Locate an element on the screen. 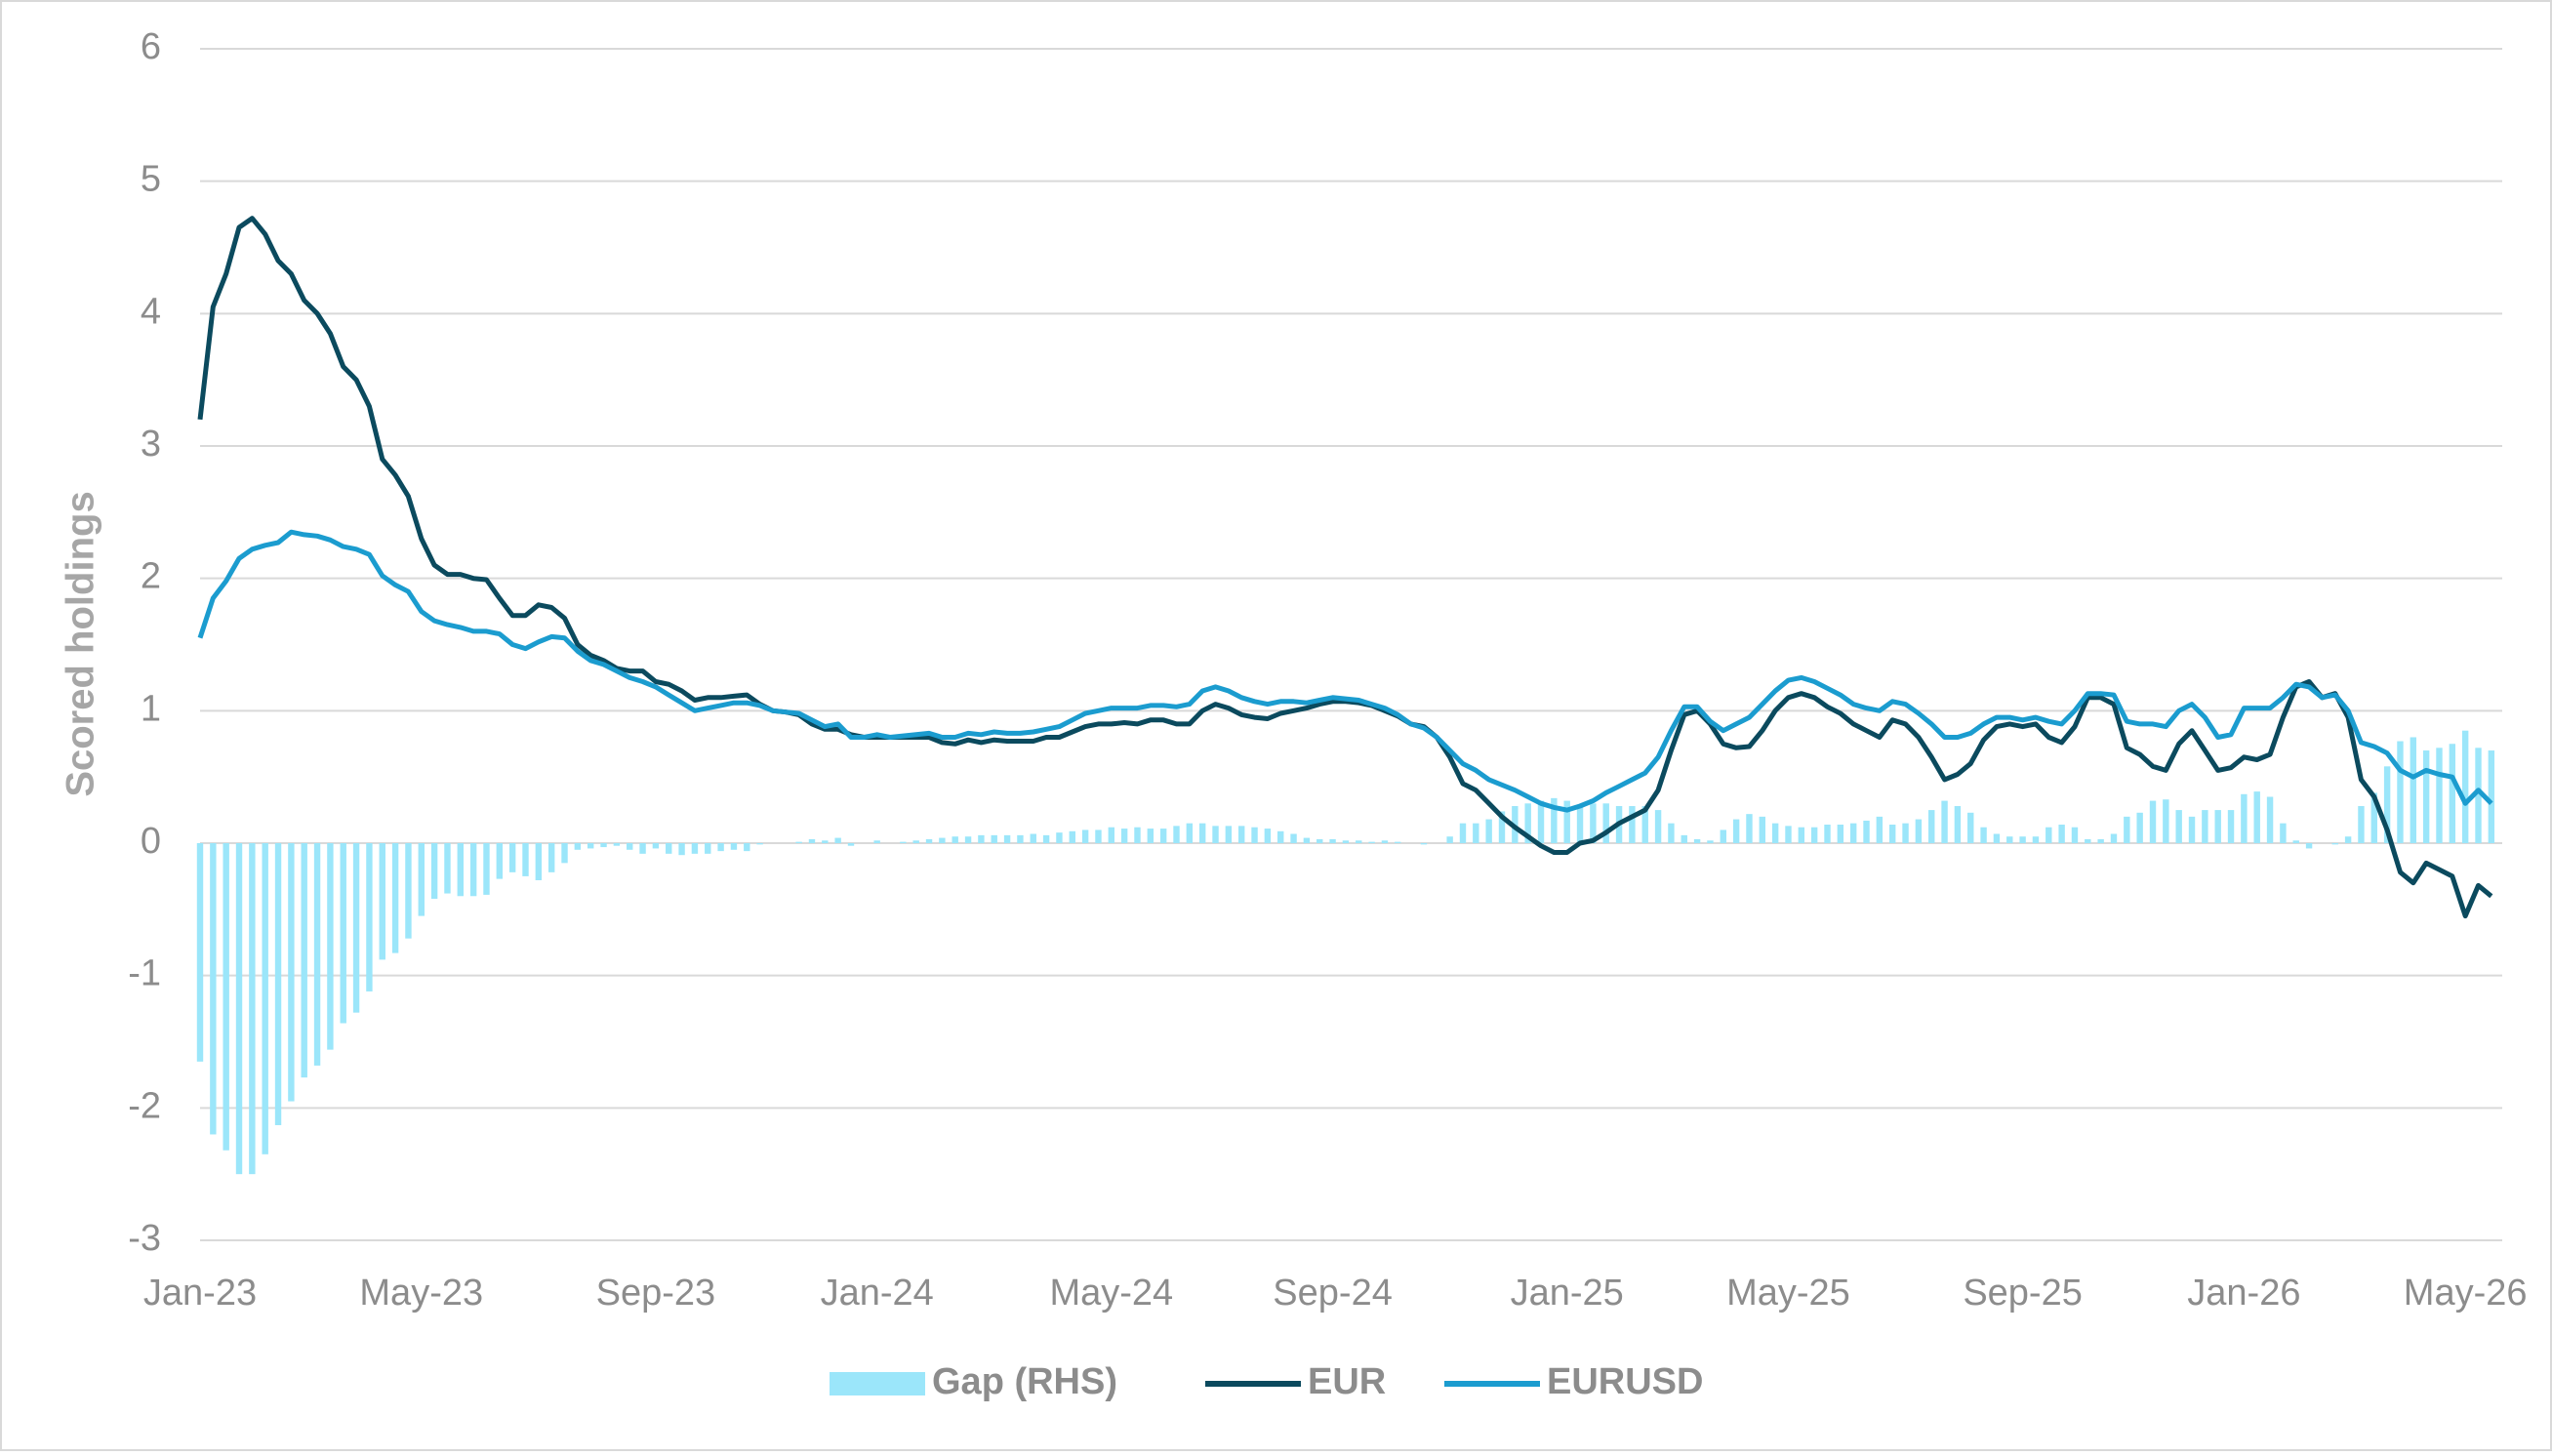  x-tick-label: Jan-23 is located at coordinates (200, 1293).